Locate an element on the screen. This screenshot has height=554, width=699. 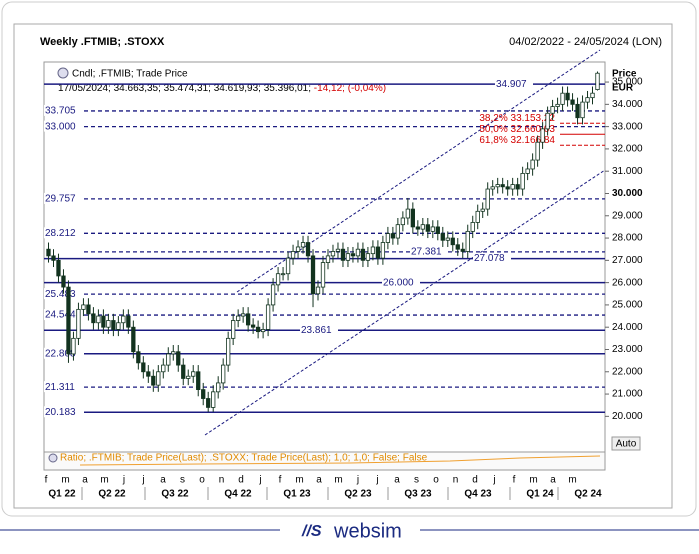
y-tick-label: 30.000 is located at coordinates (627, 193).